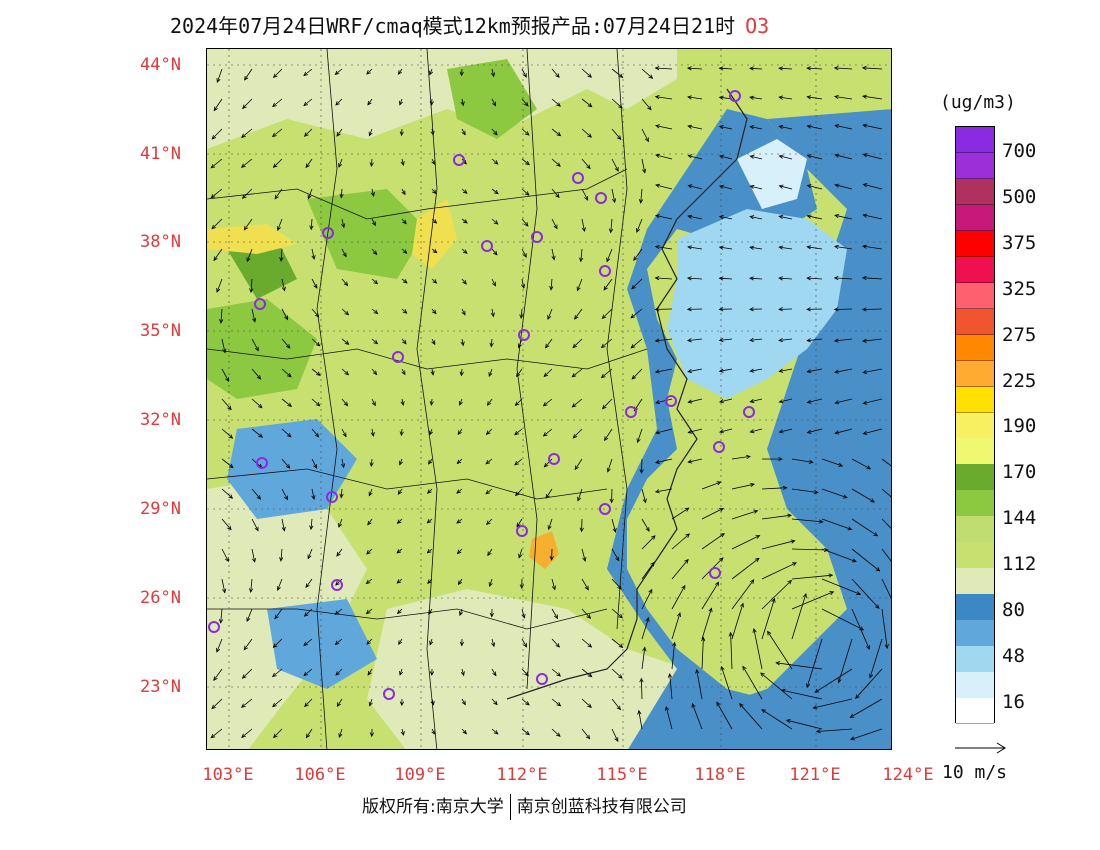  I want to click on light-green-north, so click(442, 99).